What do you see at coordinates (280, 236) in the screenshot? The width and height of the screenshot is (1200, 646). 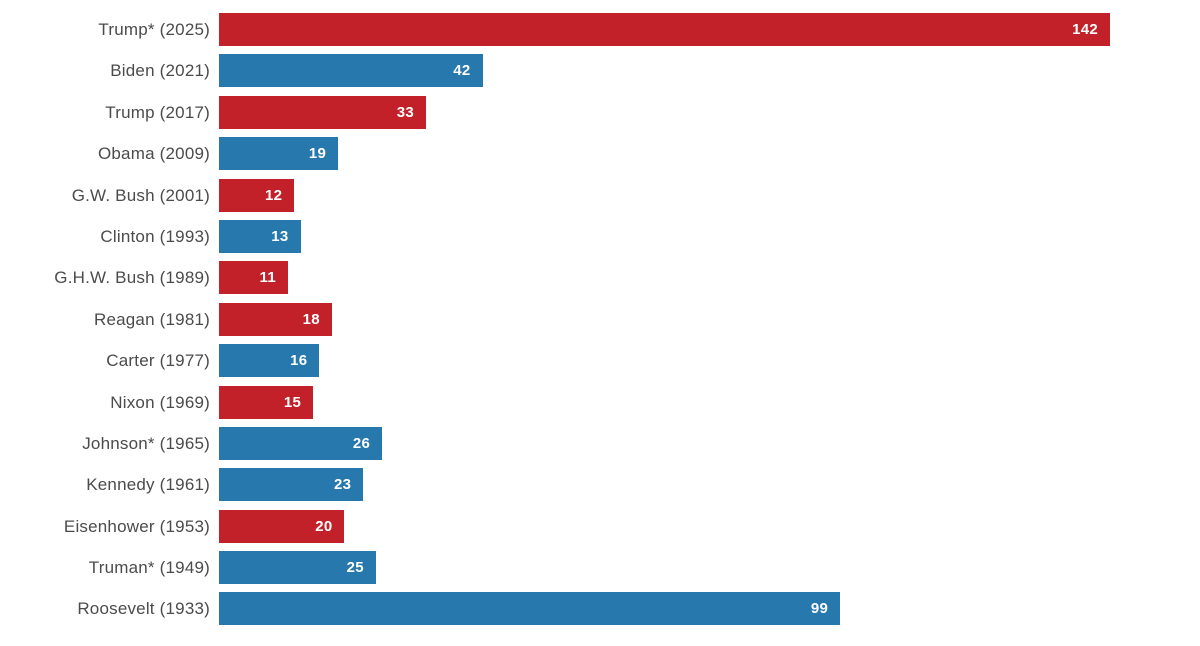 I see `value-label: 13` at bounding box center [280, 236].